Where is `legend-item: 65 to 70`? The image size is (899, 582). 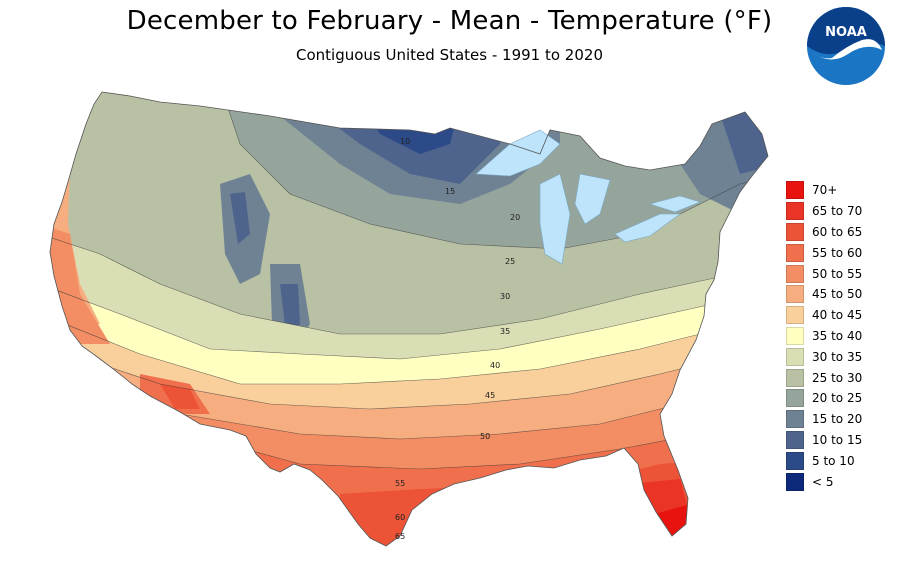
legend-item: 65 to 70 is located at coordinates (841, 211).